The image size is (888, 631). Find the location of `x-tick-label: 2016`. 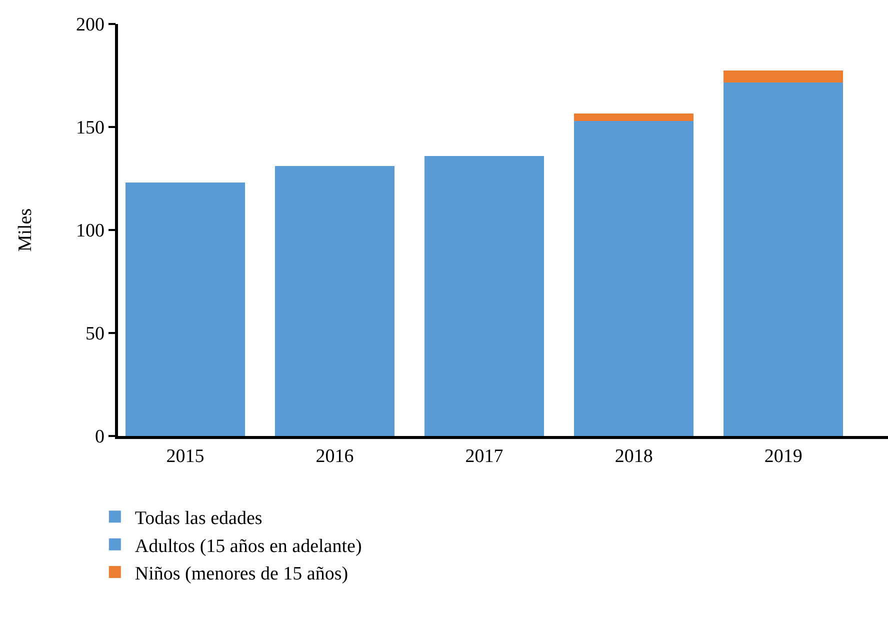

x-tick-label: 2016 is located at coordinates (335, 456).